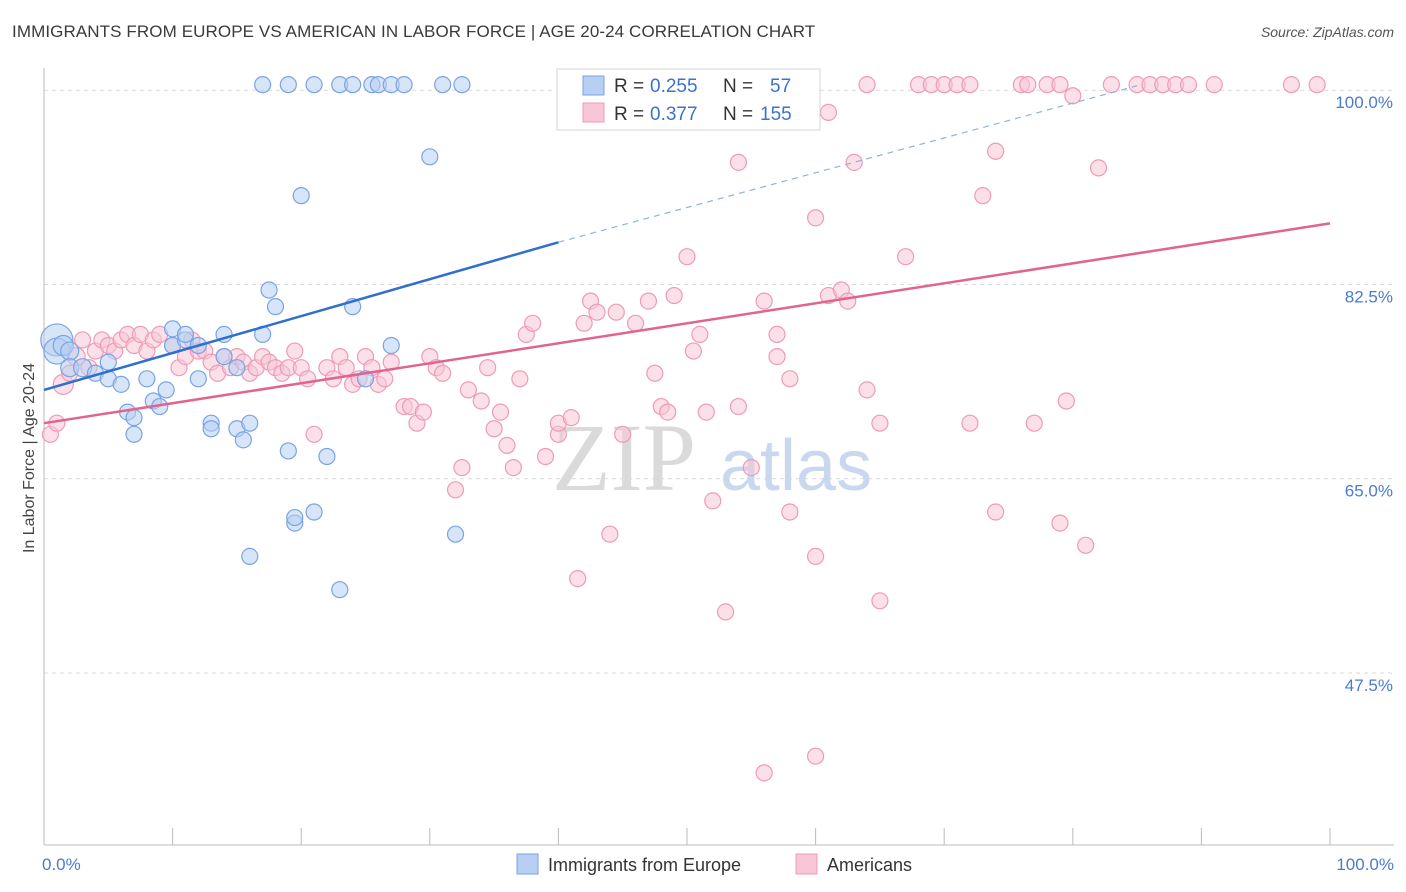 The width and height of the screenshot is (1406, 892). I want to click on legend-swatch-americans, so click(593, 112).